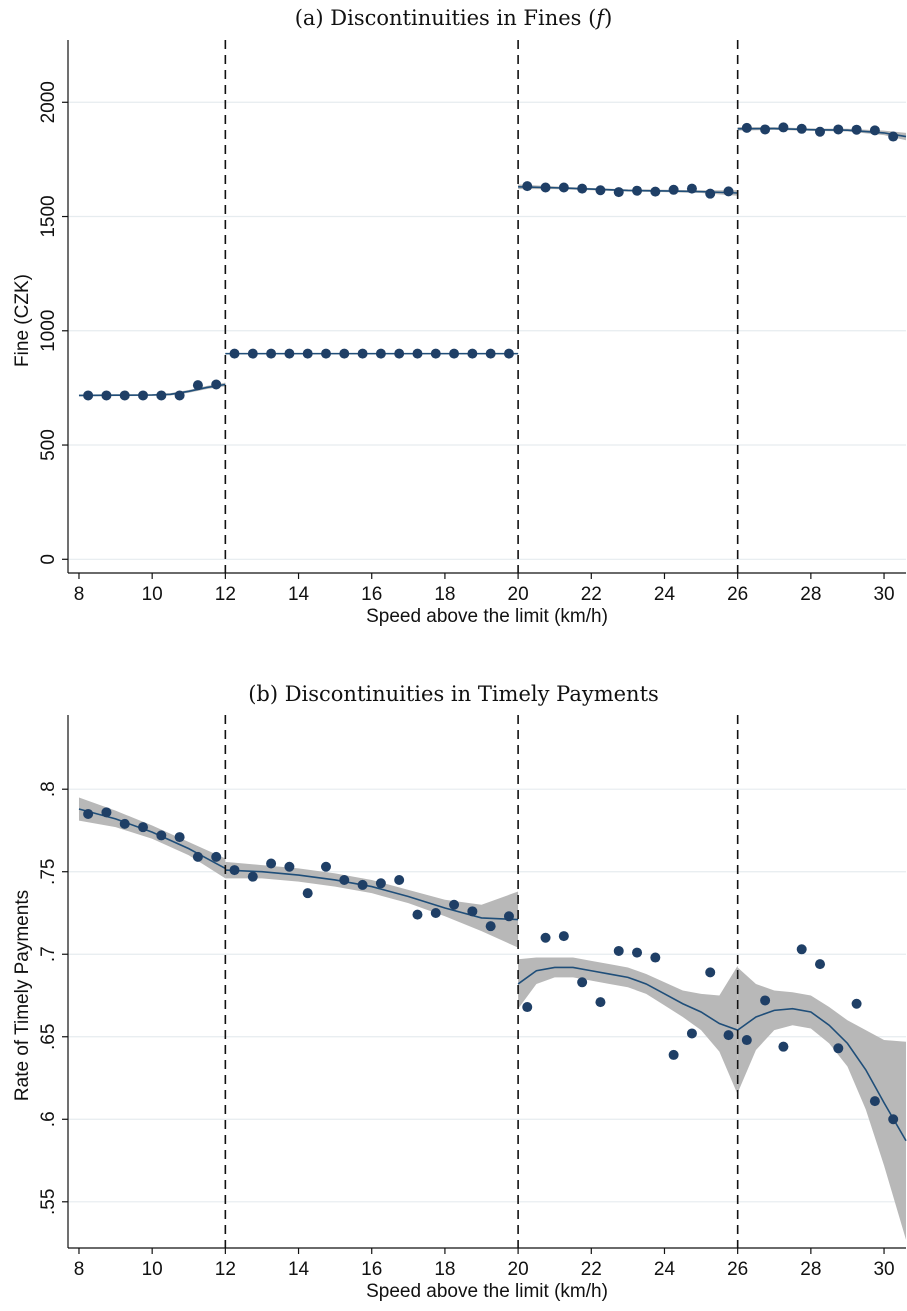  I want to click on chart-b-title: (b) Discontinuities in Timely Payments, so click(453, 694).